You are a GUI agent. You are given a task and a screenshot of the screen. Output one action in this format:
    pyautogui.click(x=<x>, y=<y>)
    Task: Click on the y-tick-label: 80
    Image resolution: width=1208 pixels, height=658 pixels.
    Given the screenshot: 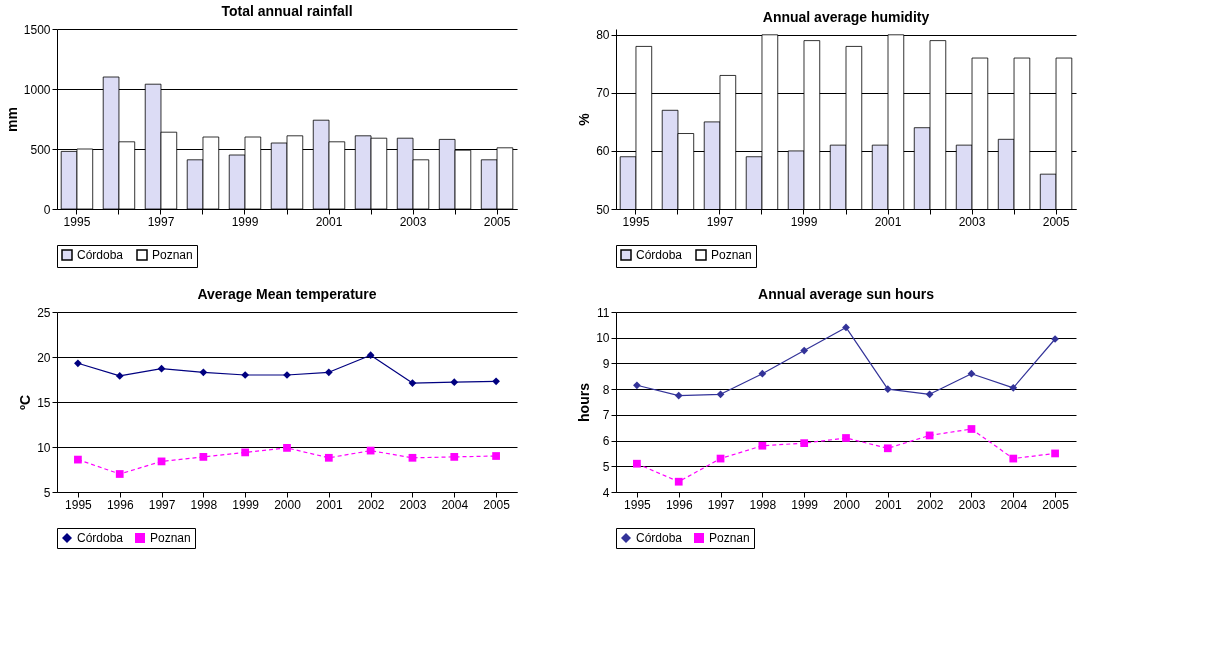 What is the action you would take?
    pyautogui.click(x=603, y=35)
    